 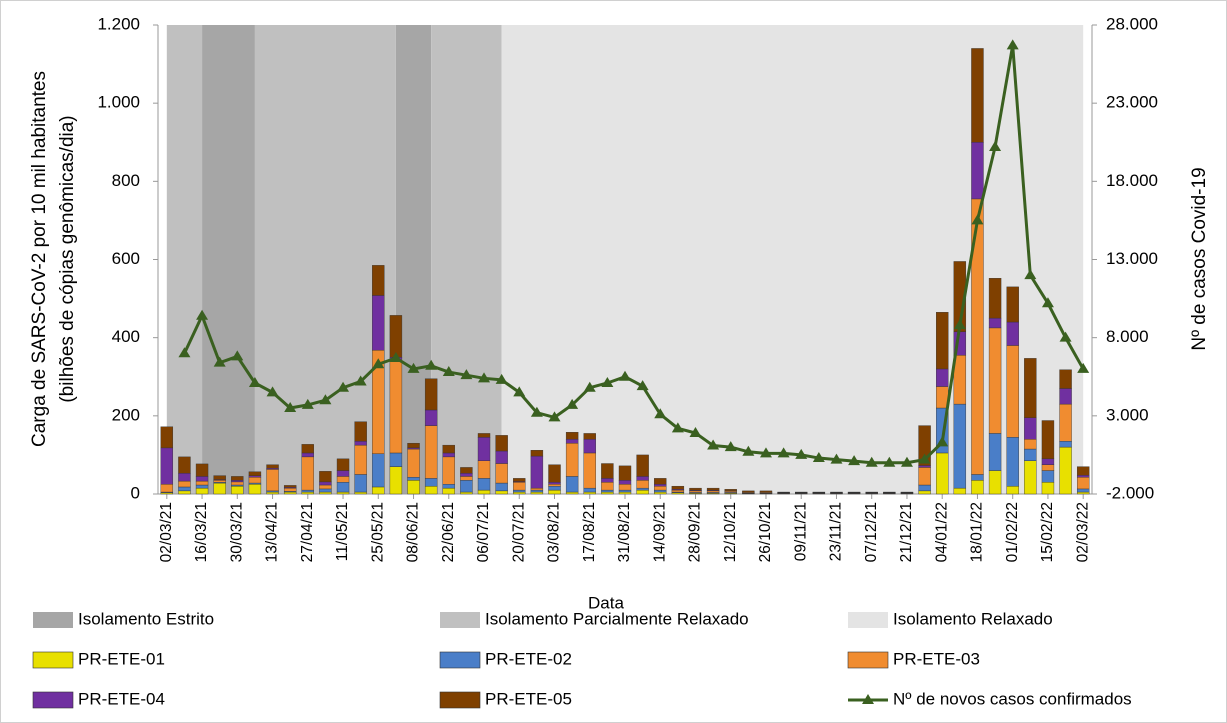 What do you see at coordinates (836, 531) in the screenshot?
I see `x-tick-label: 23/11/21` at bounding box center [836, 531].